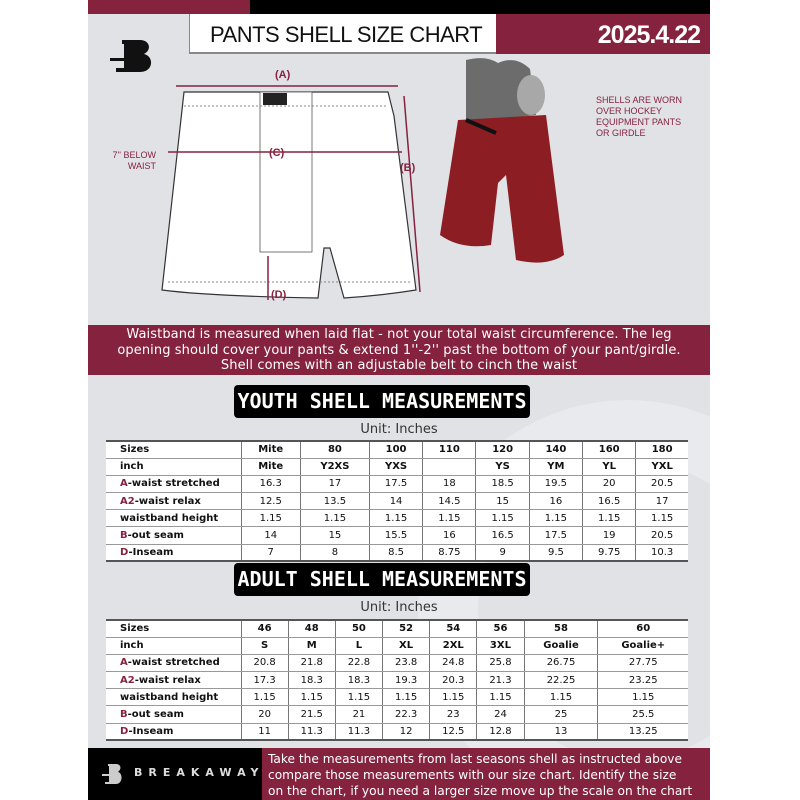 Image resolution: width=800 pixels, height=800 pixels. I want to click on table-cell: 100, so click(396, 449).